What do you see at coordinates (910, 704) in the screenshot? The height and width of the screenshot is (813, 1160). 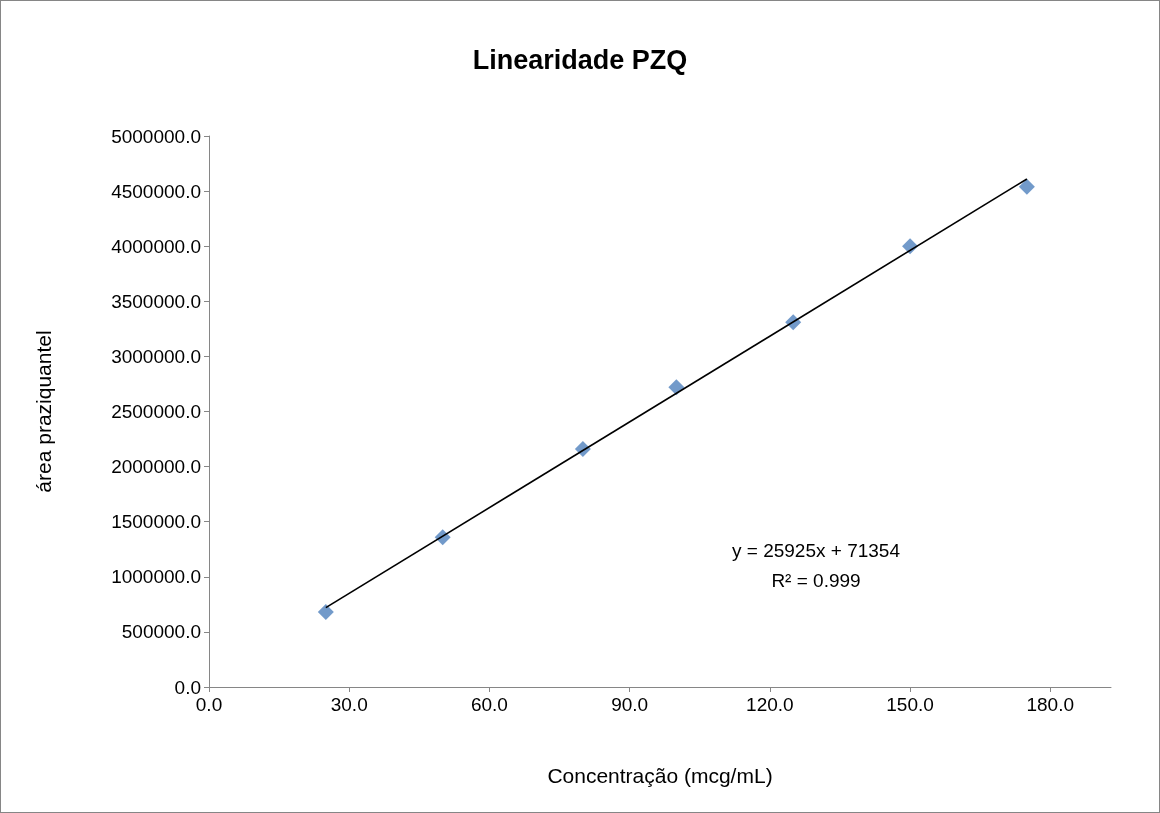 I see `x-tick-label: 150.0` at bounding box center [910, 704].